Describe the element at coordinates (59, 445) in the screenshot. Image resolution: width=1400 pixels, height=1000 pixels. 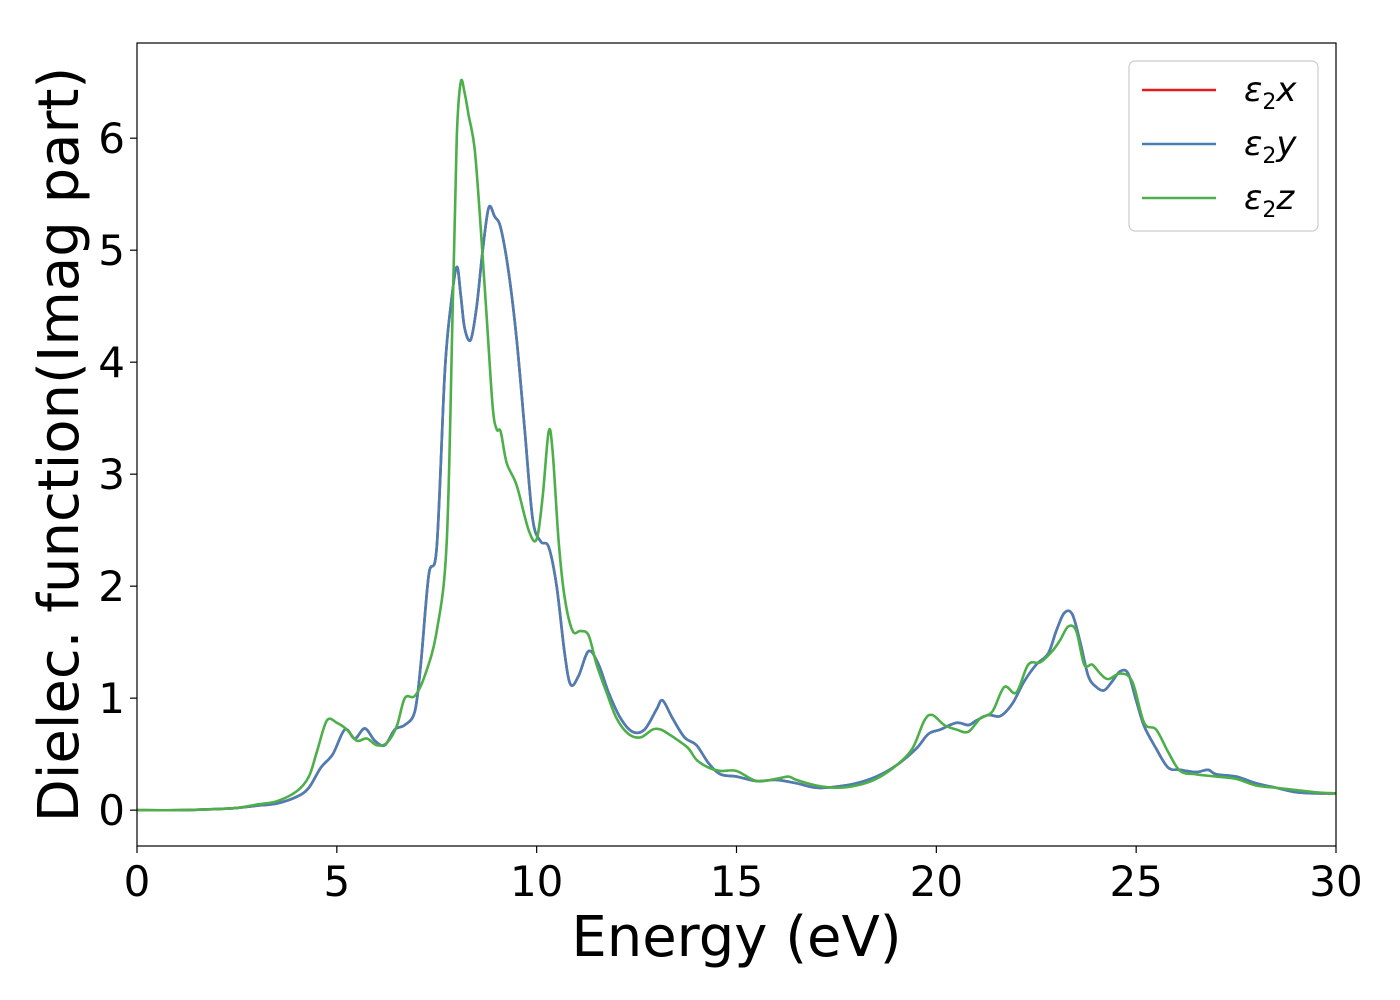
I see `y-axis-title: Dielec. function(Imag part)` at that location.